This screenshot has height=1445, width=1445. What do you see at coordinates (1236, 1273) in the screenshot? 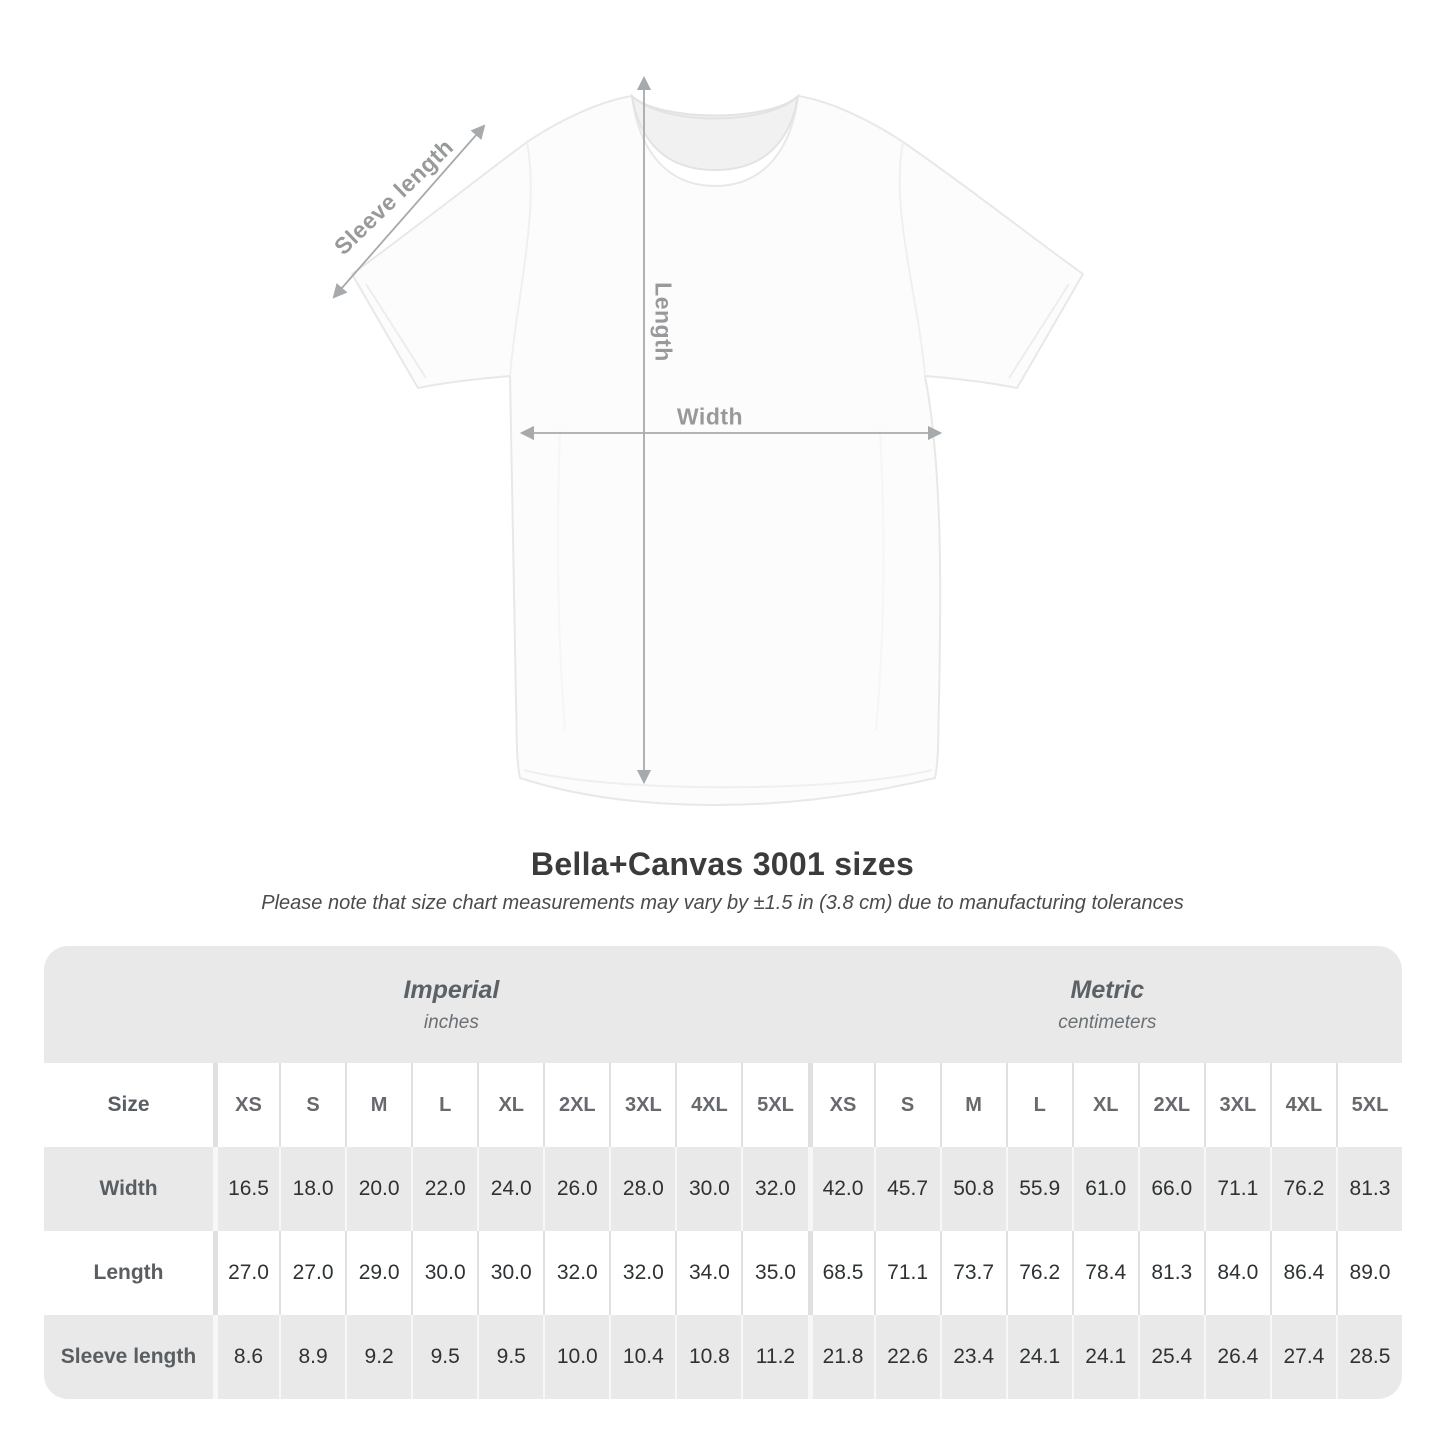
I see `value-metric: 84.0` at bounding box center [1236, 1273].